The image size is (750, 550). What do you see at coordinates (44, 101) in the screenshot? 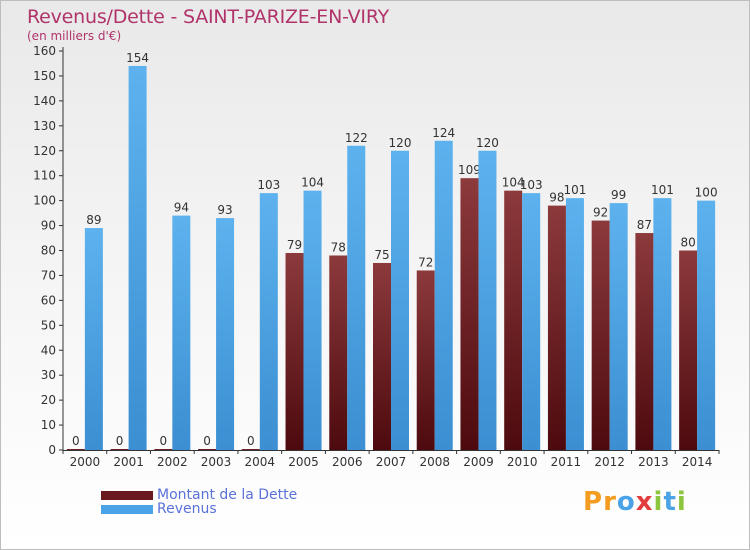
I see `y-tick-label: 140` at bounding box center [44, 101].